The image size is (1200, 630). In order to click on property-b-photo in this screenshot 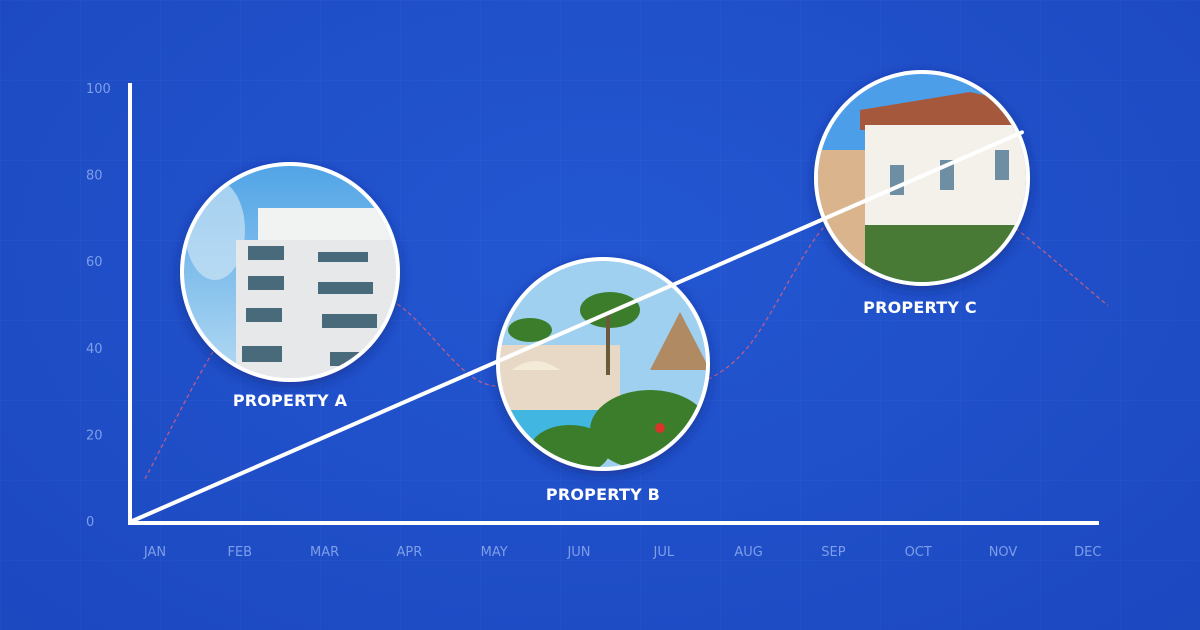, I will do `click(603, 364)`.